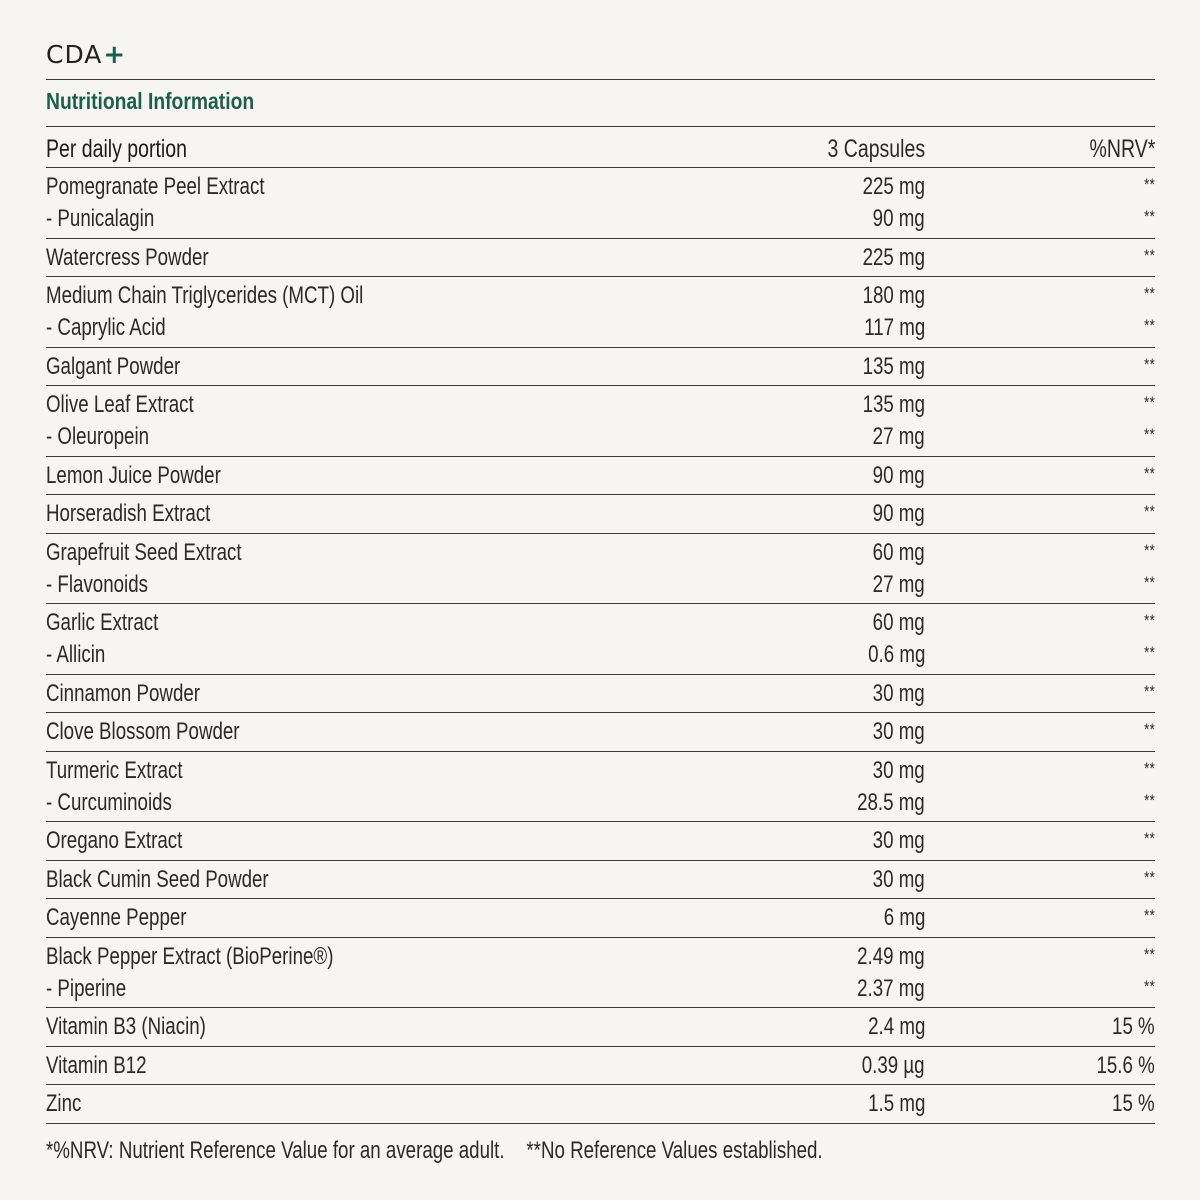  What do you see at coordinates (600, 476) in the screenshot?
I see `table-row: Lemon Juice Powder 90 mg **` at bounding box center [600, 476].